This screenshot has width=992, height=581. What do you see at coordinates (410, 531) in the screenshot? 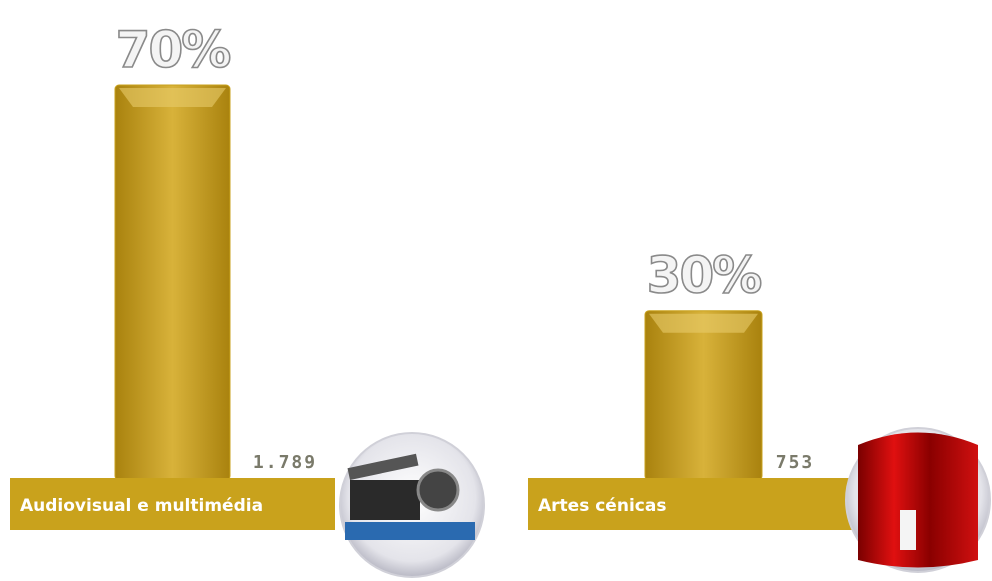
I see `film-strip` at bounding box center [410, 531].